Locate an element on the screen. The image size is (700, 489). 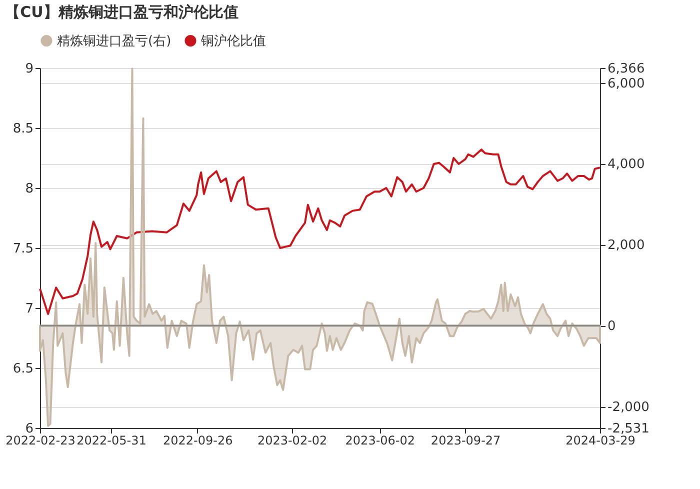
legend-label: 铜沪伦比值 is located at coordinates (233, 40).